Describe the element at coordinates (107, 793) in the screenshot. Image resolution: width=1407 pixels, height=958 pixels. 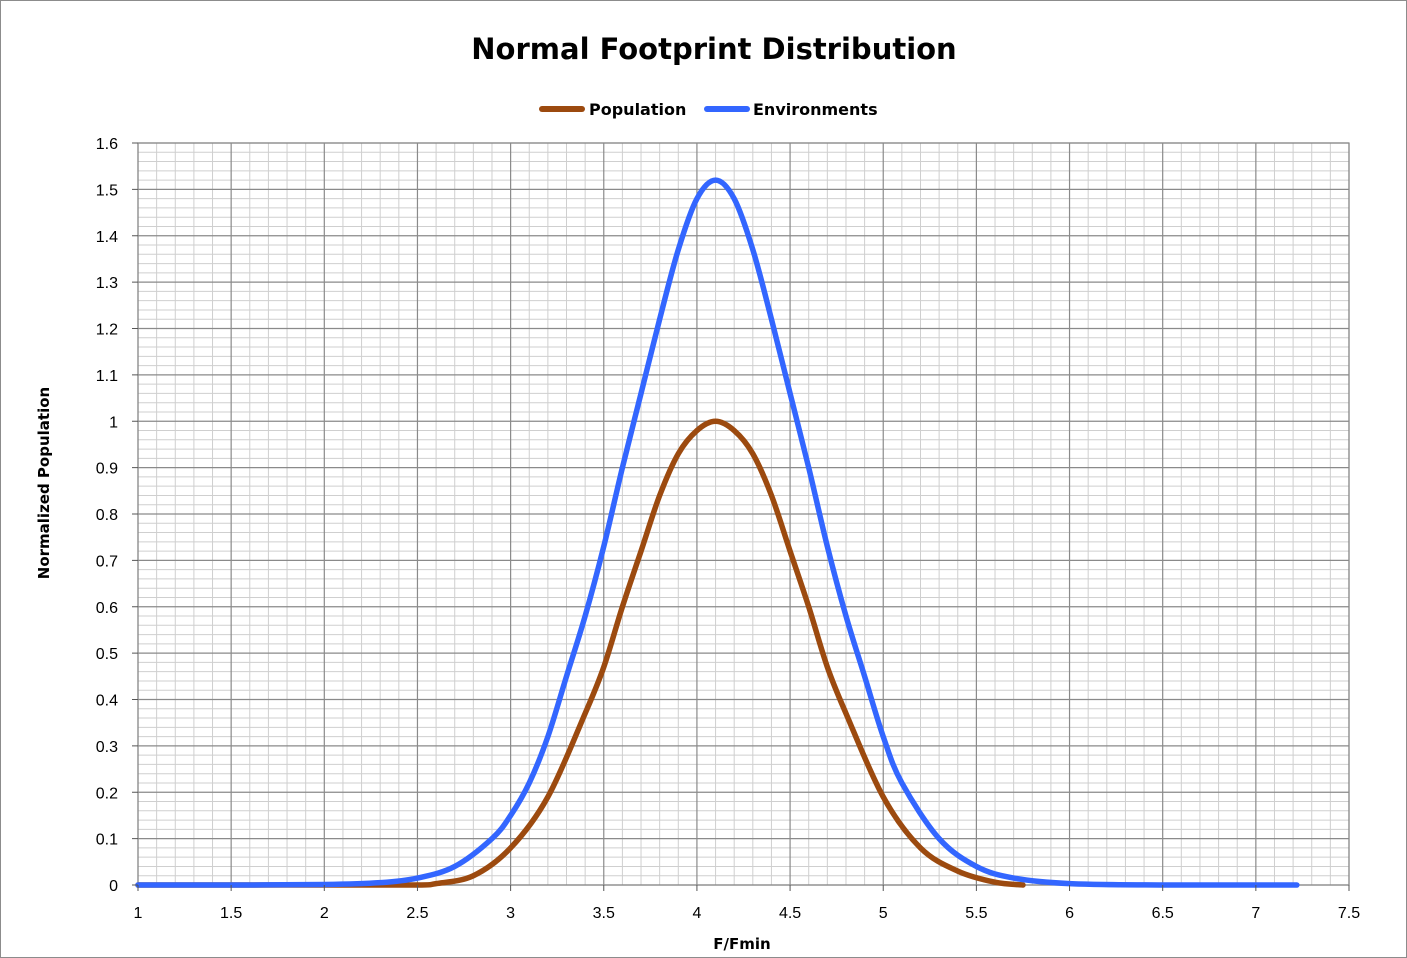
I see `y-tick-label: 0.2` at that location.